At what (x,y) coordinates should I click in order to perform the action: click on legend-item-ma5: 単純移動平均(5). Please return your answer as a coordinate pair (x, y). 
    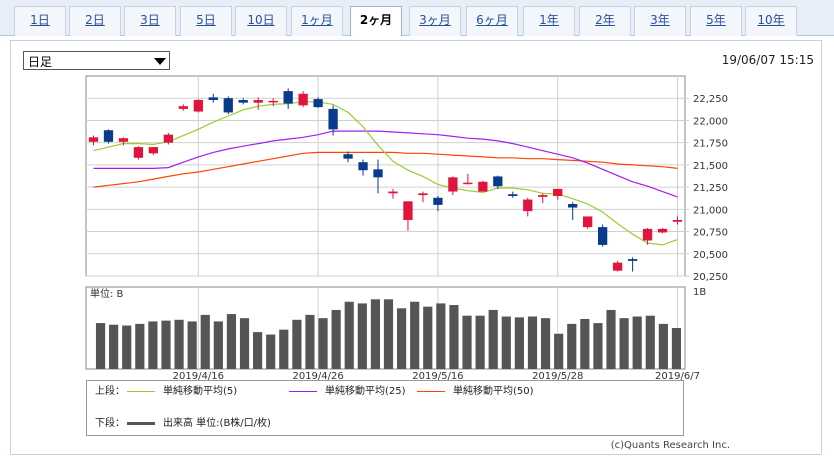
    Looking at the image, I should click on (182, 392).